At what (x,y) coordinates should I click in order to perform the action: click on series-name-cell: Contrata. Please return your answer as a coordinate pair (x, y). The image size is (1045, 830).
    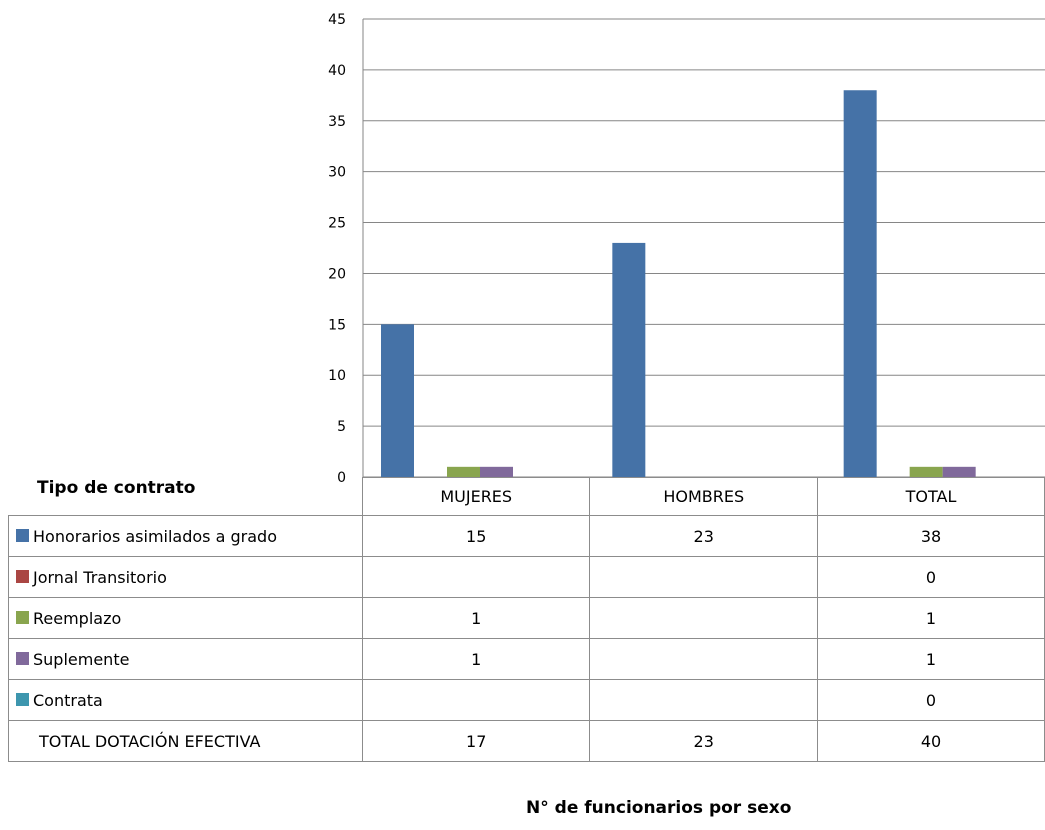
    Looking at the image, I should click on (185, 700).